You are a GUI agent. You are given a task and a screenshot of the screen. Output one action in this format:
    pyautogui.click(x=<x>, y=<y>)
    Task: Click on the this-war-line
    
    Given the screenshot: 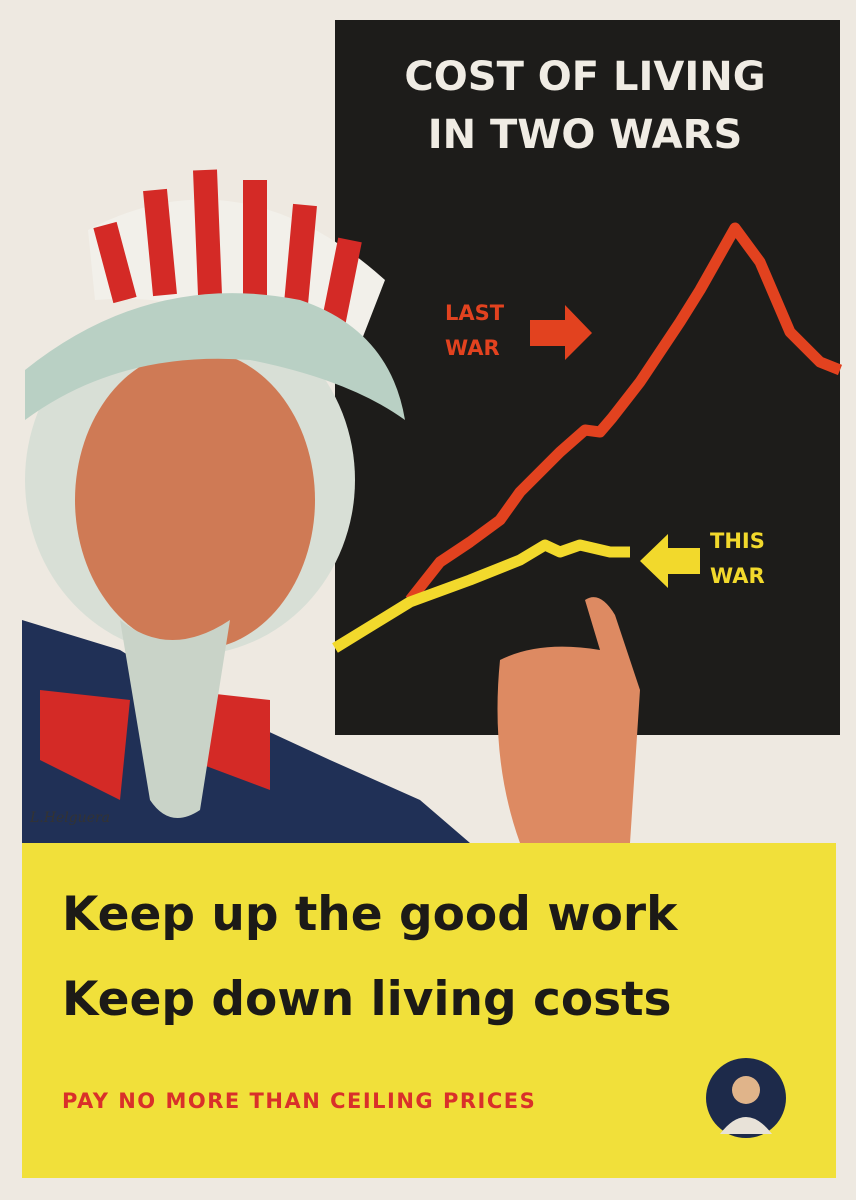 What is the action you would take?
    pyautogui.click(x=481, y=596)
    